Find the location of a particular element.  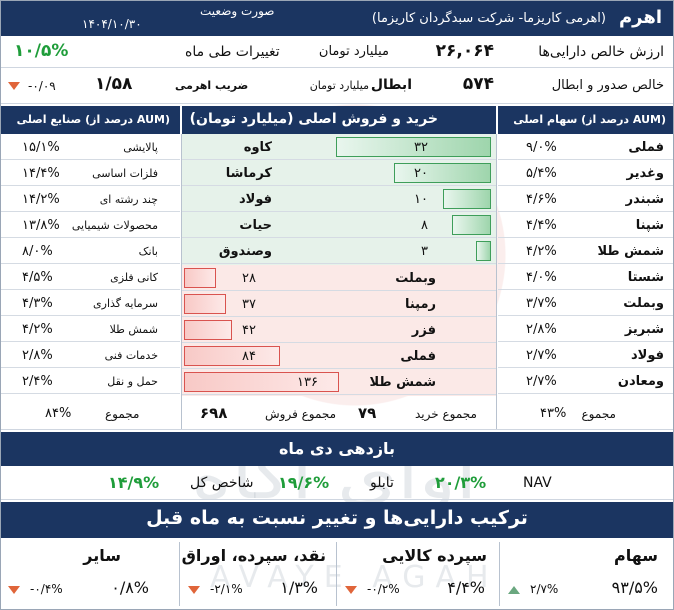

list-item: چند رشته ای ۱۴/۲% is located at coordinates (90, 199).